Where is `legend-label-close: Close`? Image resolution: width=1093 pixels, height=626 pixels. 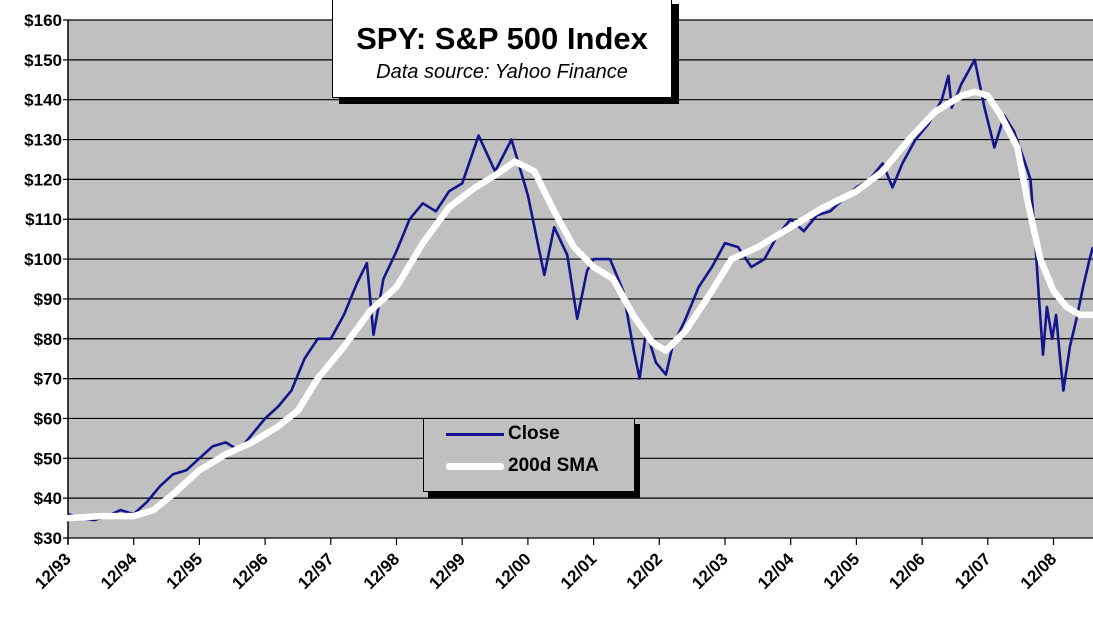 legend-label-close: Close is located at coordinates (534, 433).